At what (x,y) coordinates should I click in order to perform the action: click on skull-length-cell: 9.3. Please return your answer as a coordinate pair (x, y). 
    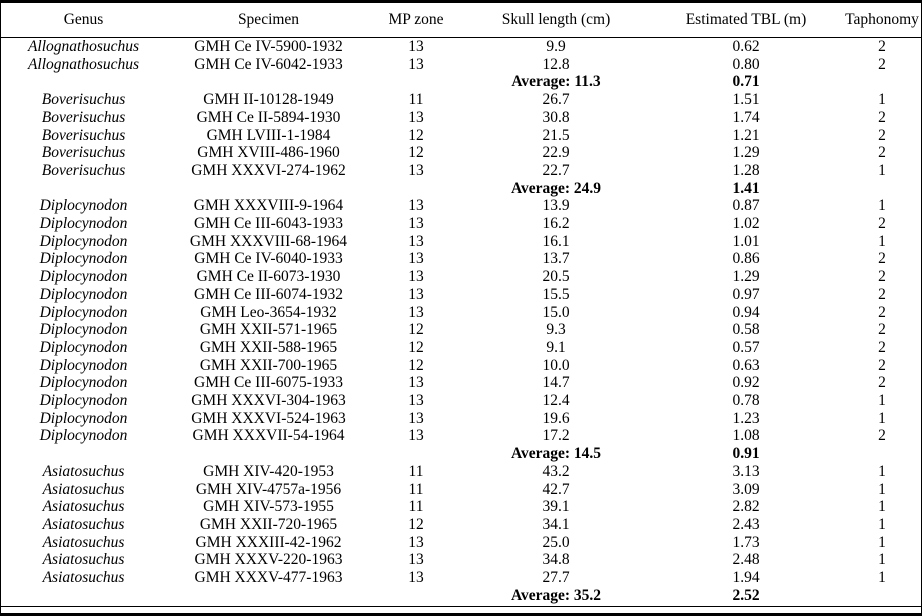
    Looking at the image, I should click on (556, 330).